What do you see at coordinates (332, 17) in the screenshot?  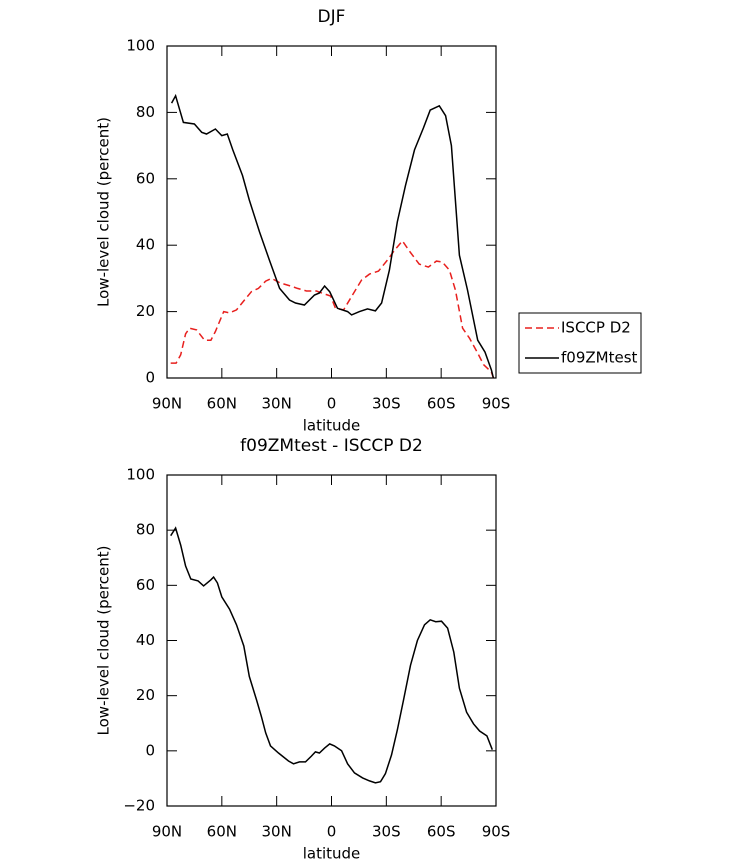 I see `chart-title: DJF` at bounding box center [332, 17].